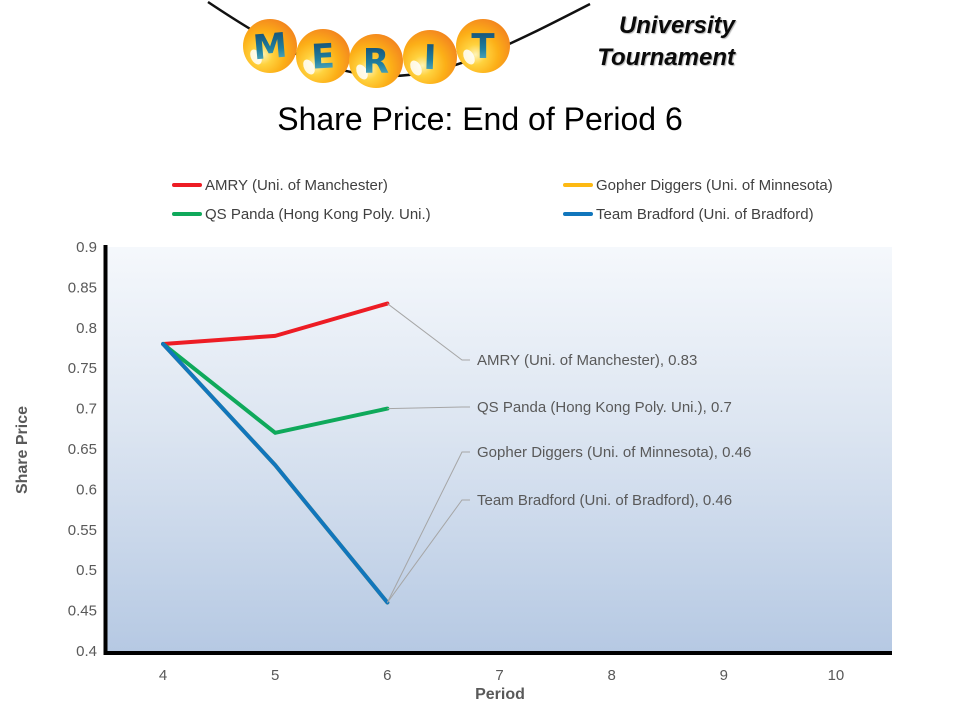  What do you see at coordinates (604, 407) in the screenshot?
I see `data-label-series-3: QS Panda (Hong Kong Poly. Uni.), 0.7` at bounding box center [604, 407].